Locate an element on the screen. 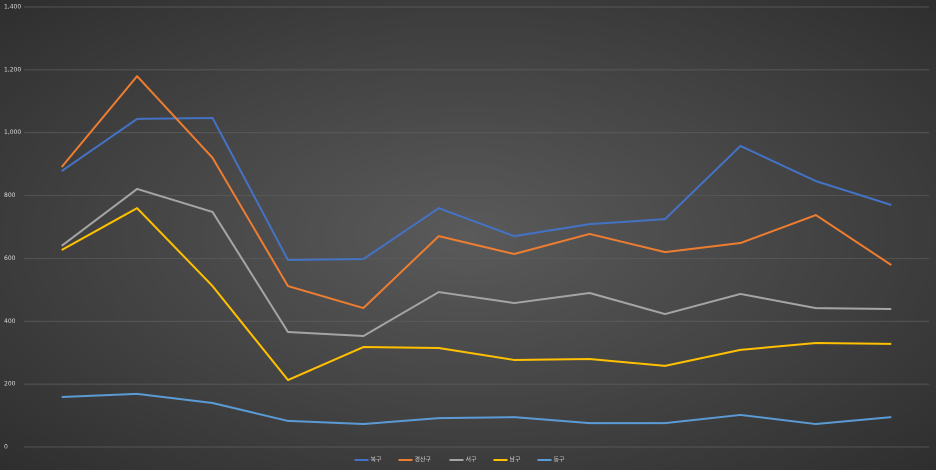 This screenshot has width=936, height=470. y-tick-label: 200 is located at coordinates (10, 384).